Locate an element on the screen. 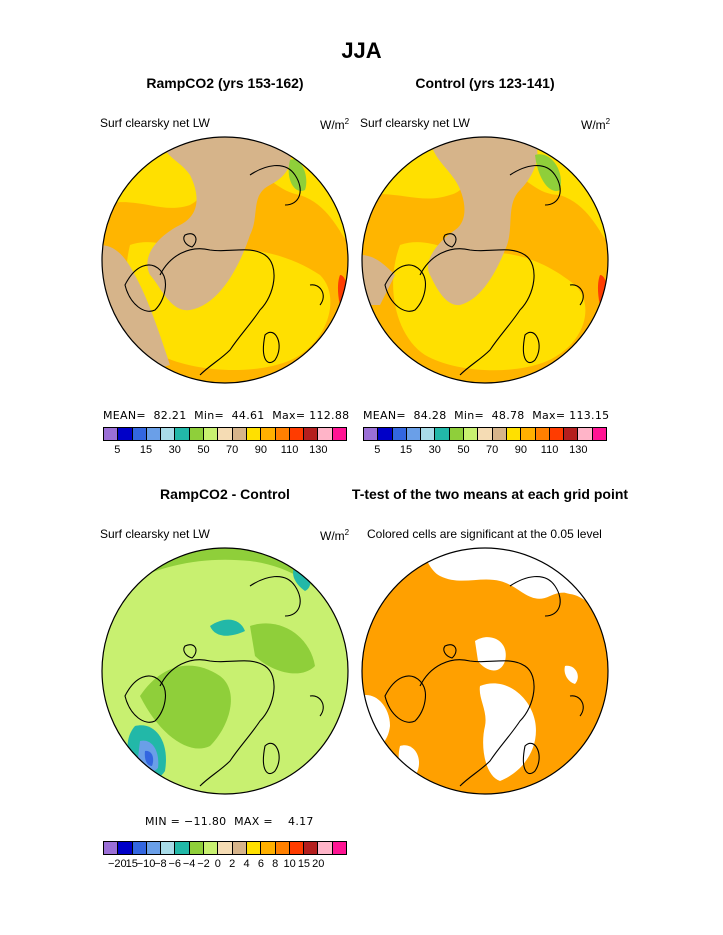 Image resolution: width=723 pixels, height=935 pixels. colorbar-tick-label: −6 is located at coordinates (175, 864).